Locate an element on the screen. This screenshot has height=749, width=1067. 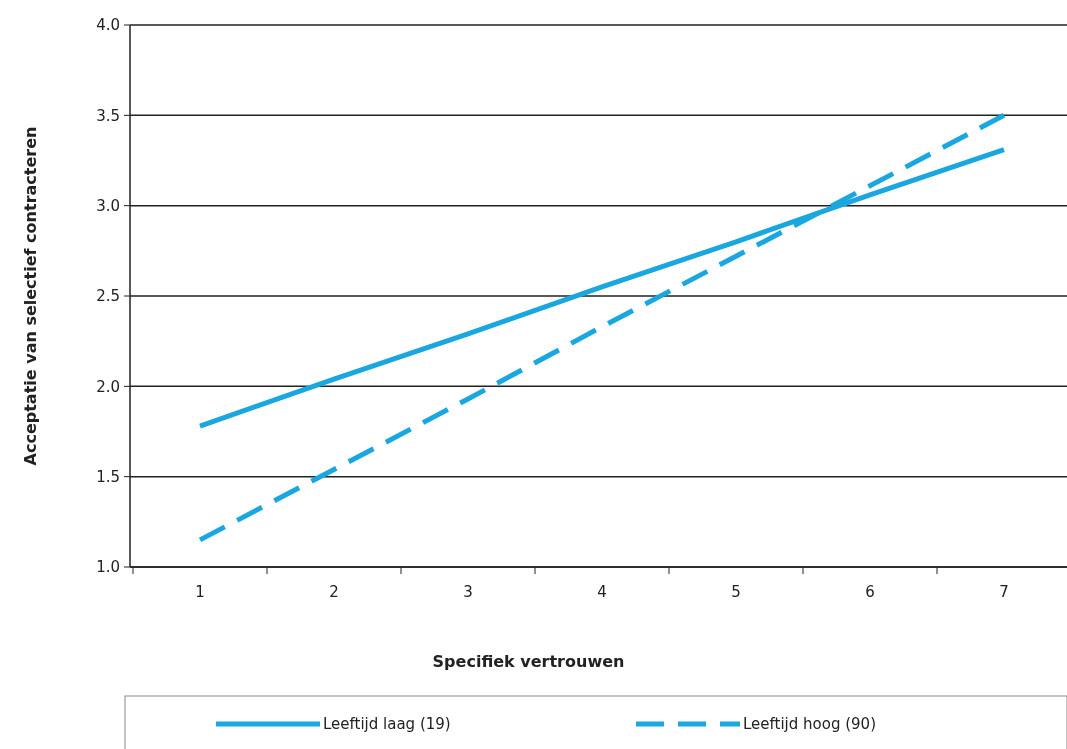
x-tick-label: 3 is located at coordinates (468, 592).